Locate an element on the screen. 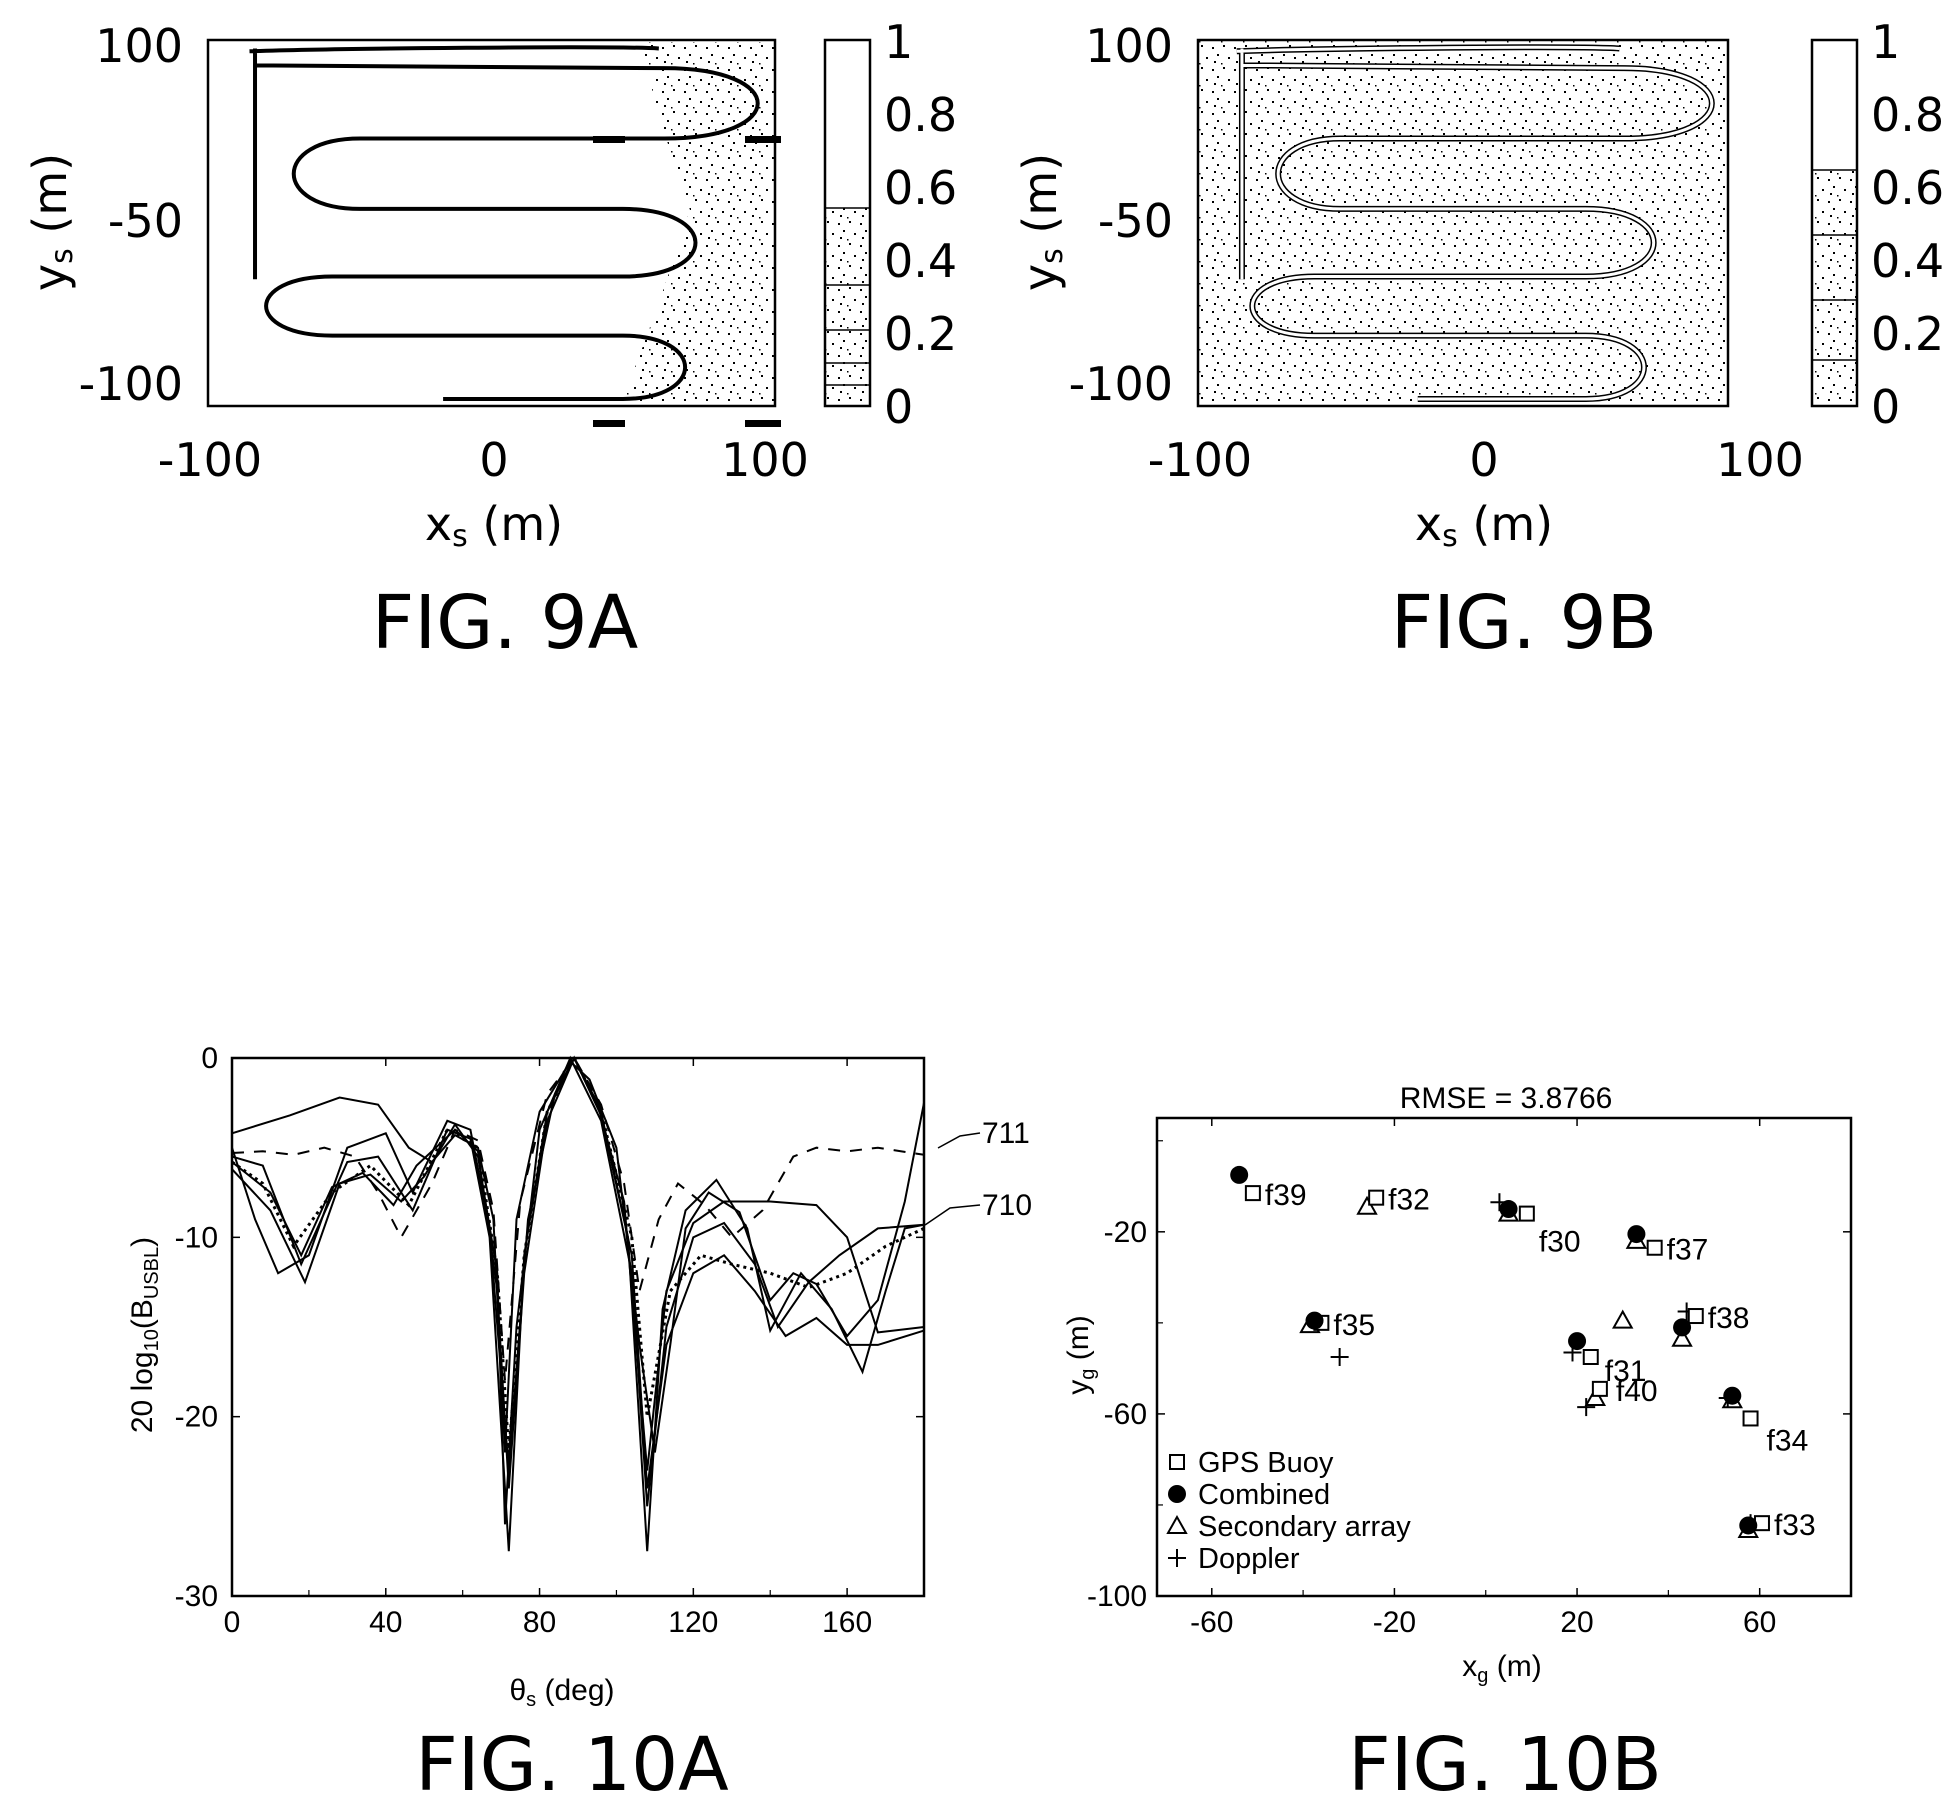 The width and height of the screenshot is (1952, 1815). fig10b-axis-ticks: -60 -20 20 60 -20 -60 -100 is located at coordinates (1469, 1378).